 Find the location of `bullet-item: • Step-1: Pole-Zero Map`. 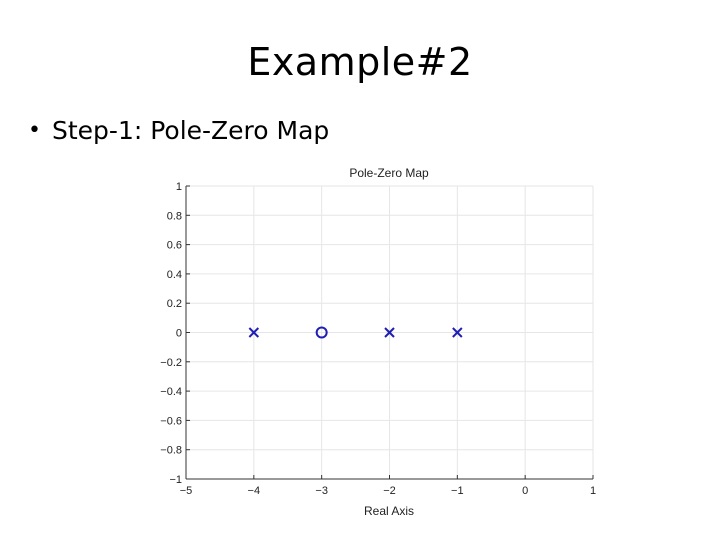

bullet-item: • Step-1: Pole-Zero Map is located at coordinates (178, 130).